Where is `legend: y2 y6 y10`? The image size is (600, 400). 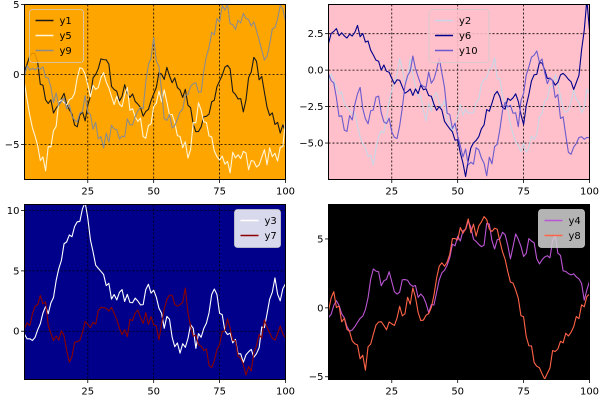 legend: y2 y6 y10 is located at coordinates (459, 36).